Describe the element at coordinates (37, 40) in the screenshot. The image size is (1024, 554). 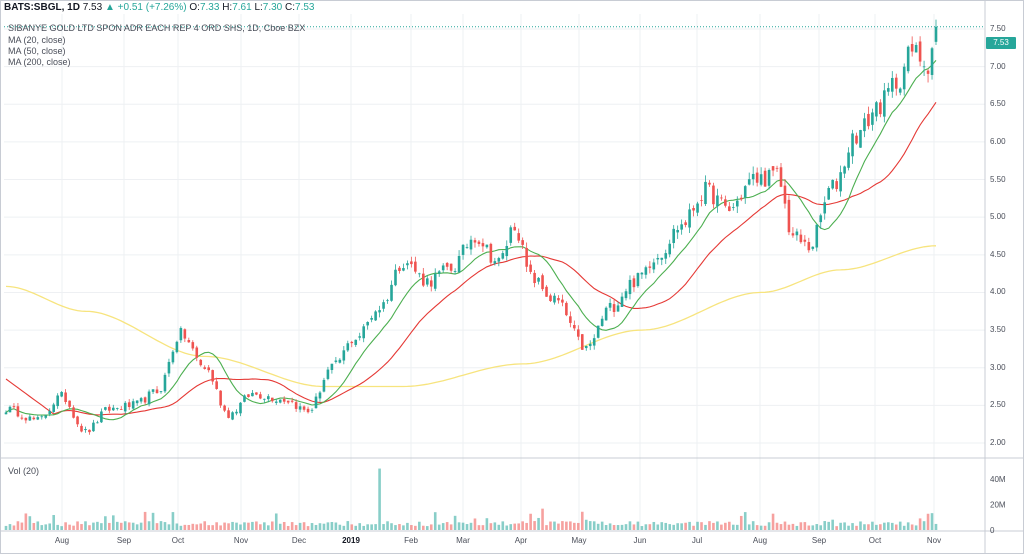
I see `legend-ma20: MA (20, close)` at that location.